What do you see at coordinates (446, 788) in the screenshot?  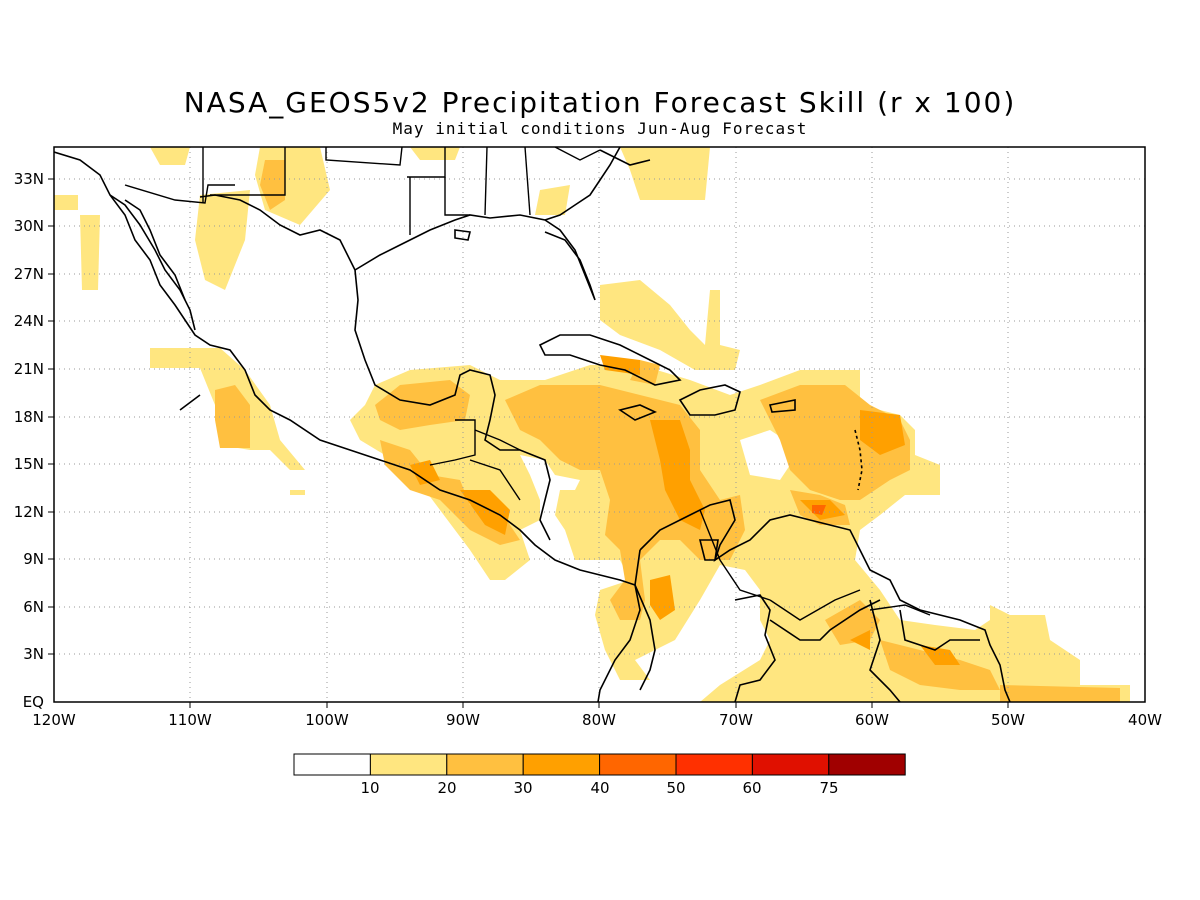 I see `colorbar-label: 20` at bounding box center [446, 788].